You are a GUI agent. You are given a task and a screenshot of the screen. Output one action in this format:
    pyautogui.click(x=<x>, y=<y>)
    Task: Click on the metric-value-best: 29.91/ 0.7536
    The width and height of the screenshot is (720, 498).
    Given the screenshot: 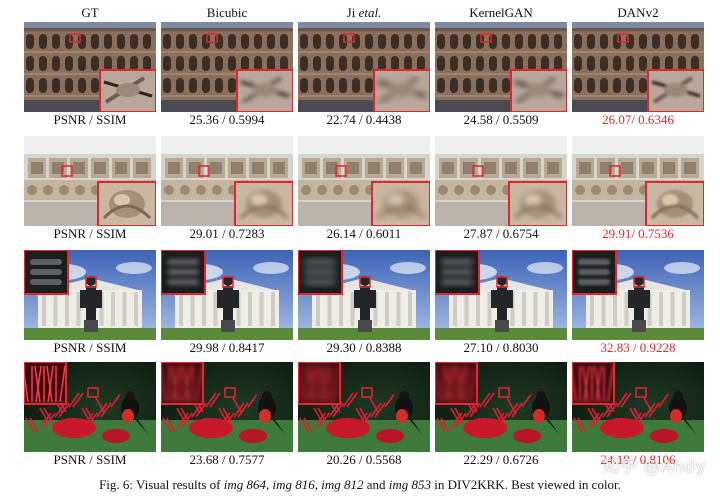 What is the action you would take?
    pyautogui.click(x=638, y=233)
    